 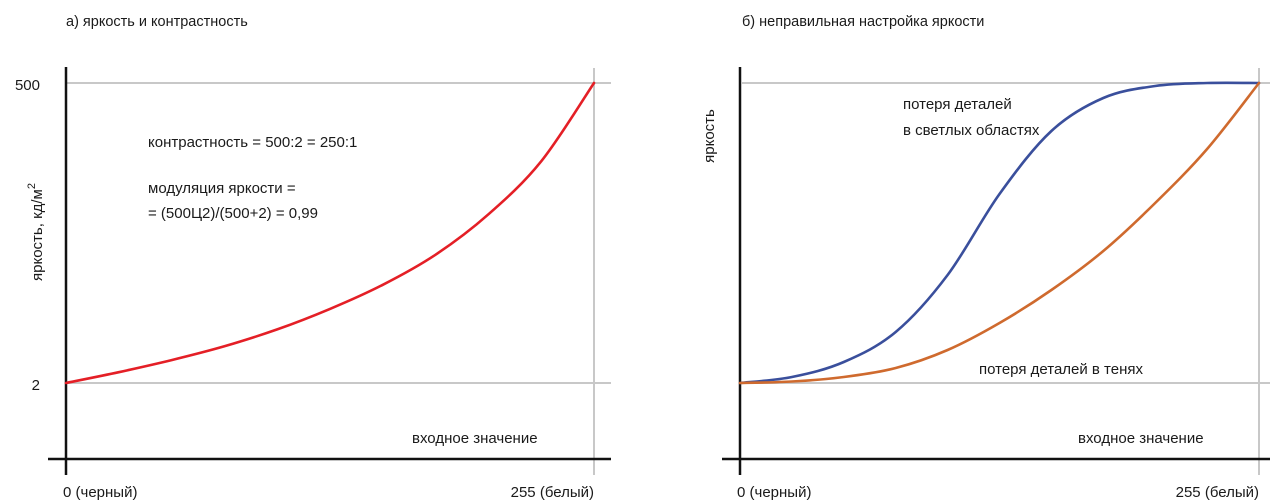 What do you see at coordinates (709, 136) in the screenshot?
I see `chart-b-ylabel: яркость` at bounding box center [709, 136].